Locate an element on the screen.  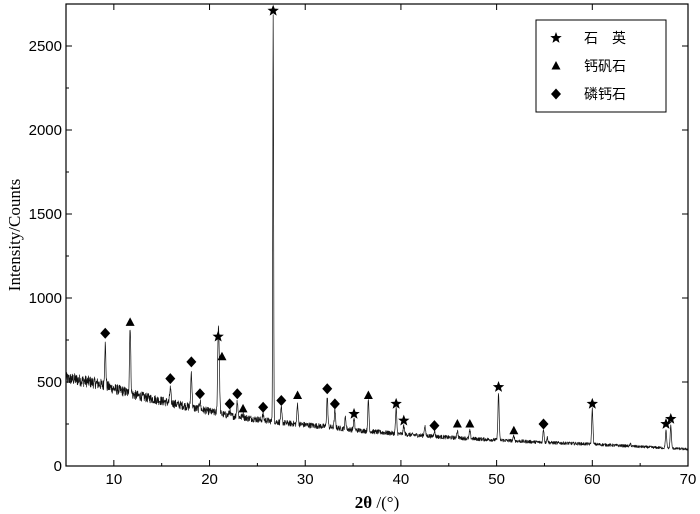
x-tick-label: 70 is located at coordinates (688, 479).